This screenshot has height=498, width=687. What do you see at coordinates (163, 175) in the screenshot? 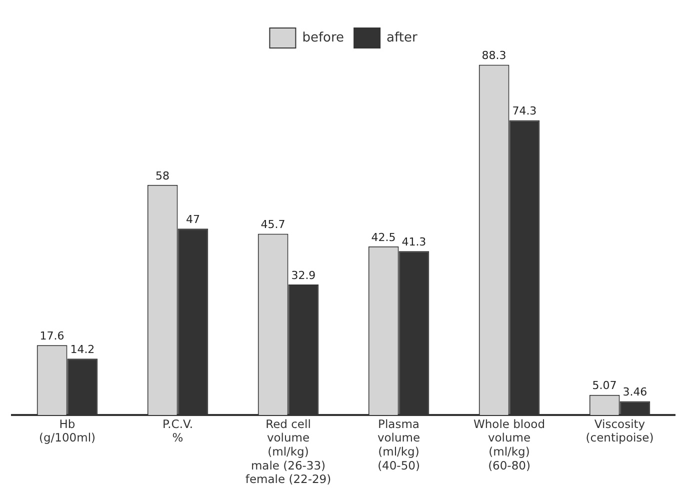
I see `data-label: 58` at bounding box center [163, 175].